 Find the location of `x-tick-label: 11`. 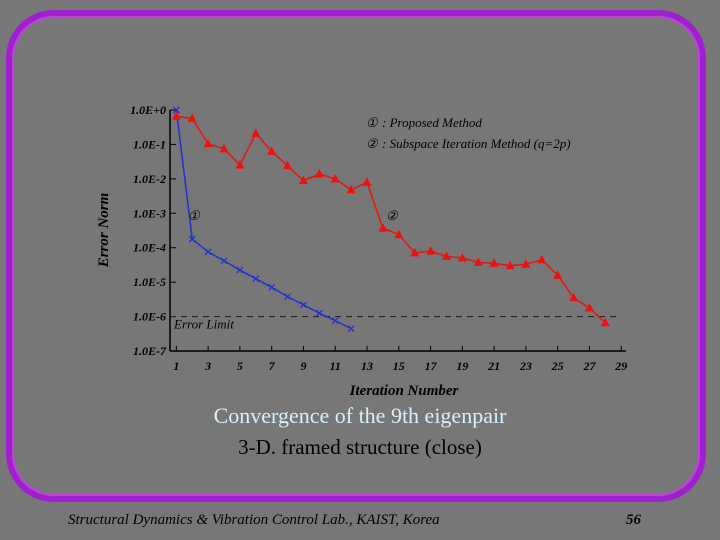

x-tick-label: 11 is located at coordinates (335, 366).